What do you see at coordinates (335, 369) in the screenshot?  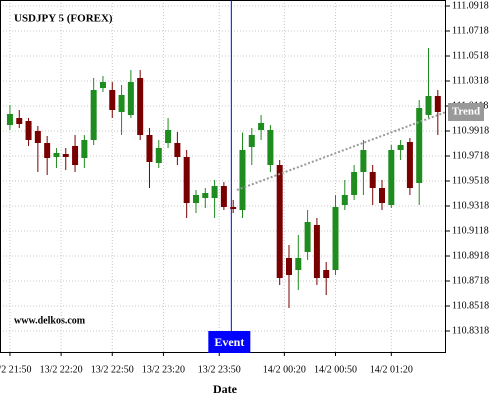 I see `x-tick-label: 14/2 00:50` at bounding box center [335, 369].